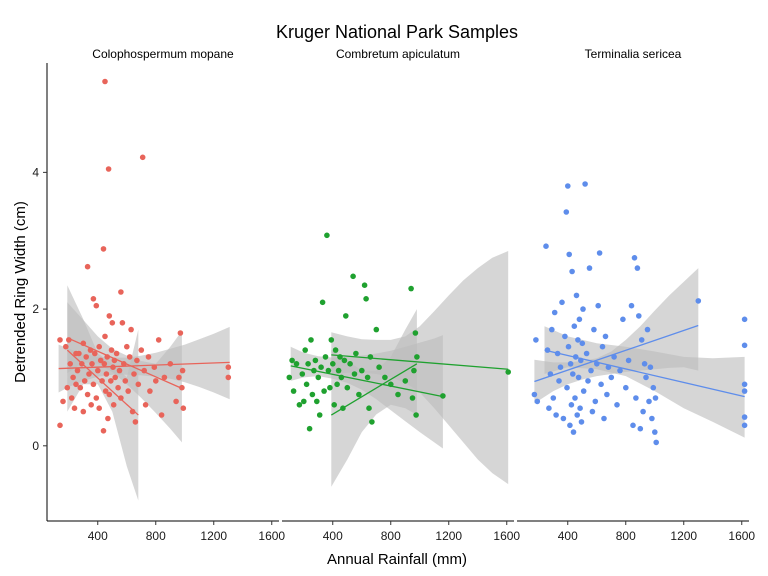 The image size is (768, 576). I want to click on facet-strip-label: Colophospermum mopane, so click(163, 54).